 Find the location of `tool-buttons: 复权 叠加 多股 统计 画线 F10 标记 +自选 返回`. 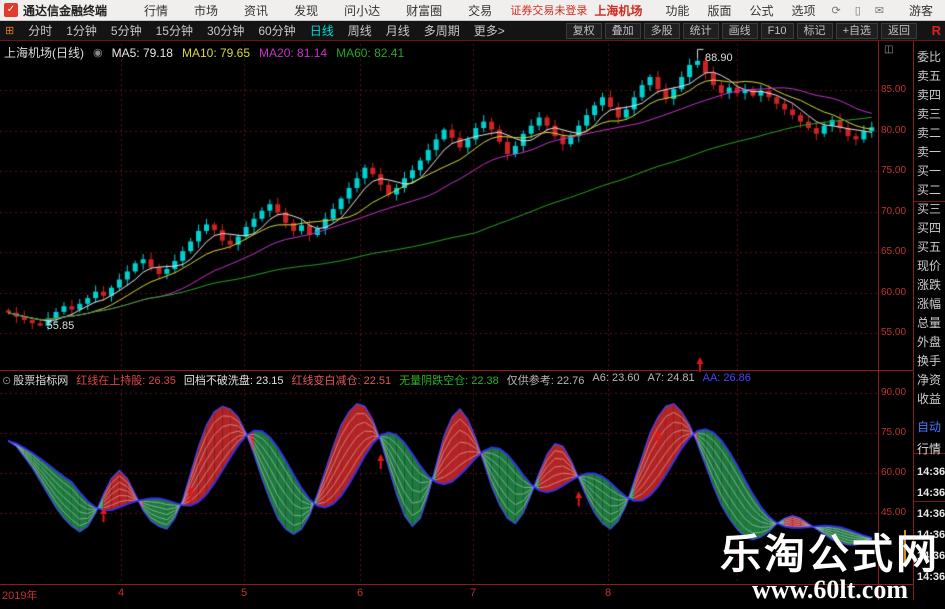

tool-buttons: 复权 叠加 多股 统计 画线 F10 标记 +自选 返回 is located at coordinates (741, 30).